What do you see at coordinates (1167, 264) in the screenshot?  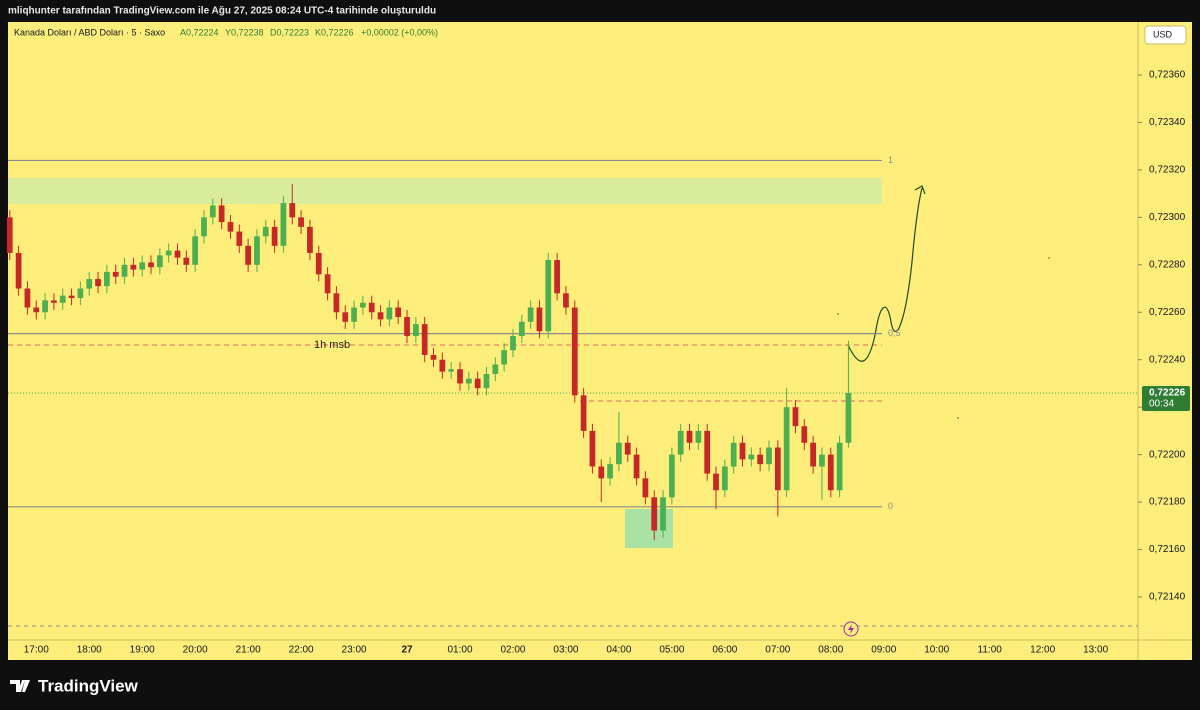 I see `y-tick-label: 0,72280` at bounding box center [1167, 264].